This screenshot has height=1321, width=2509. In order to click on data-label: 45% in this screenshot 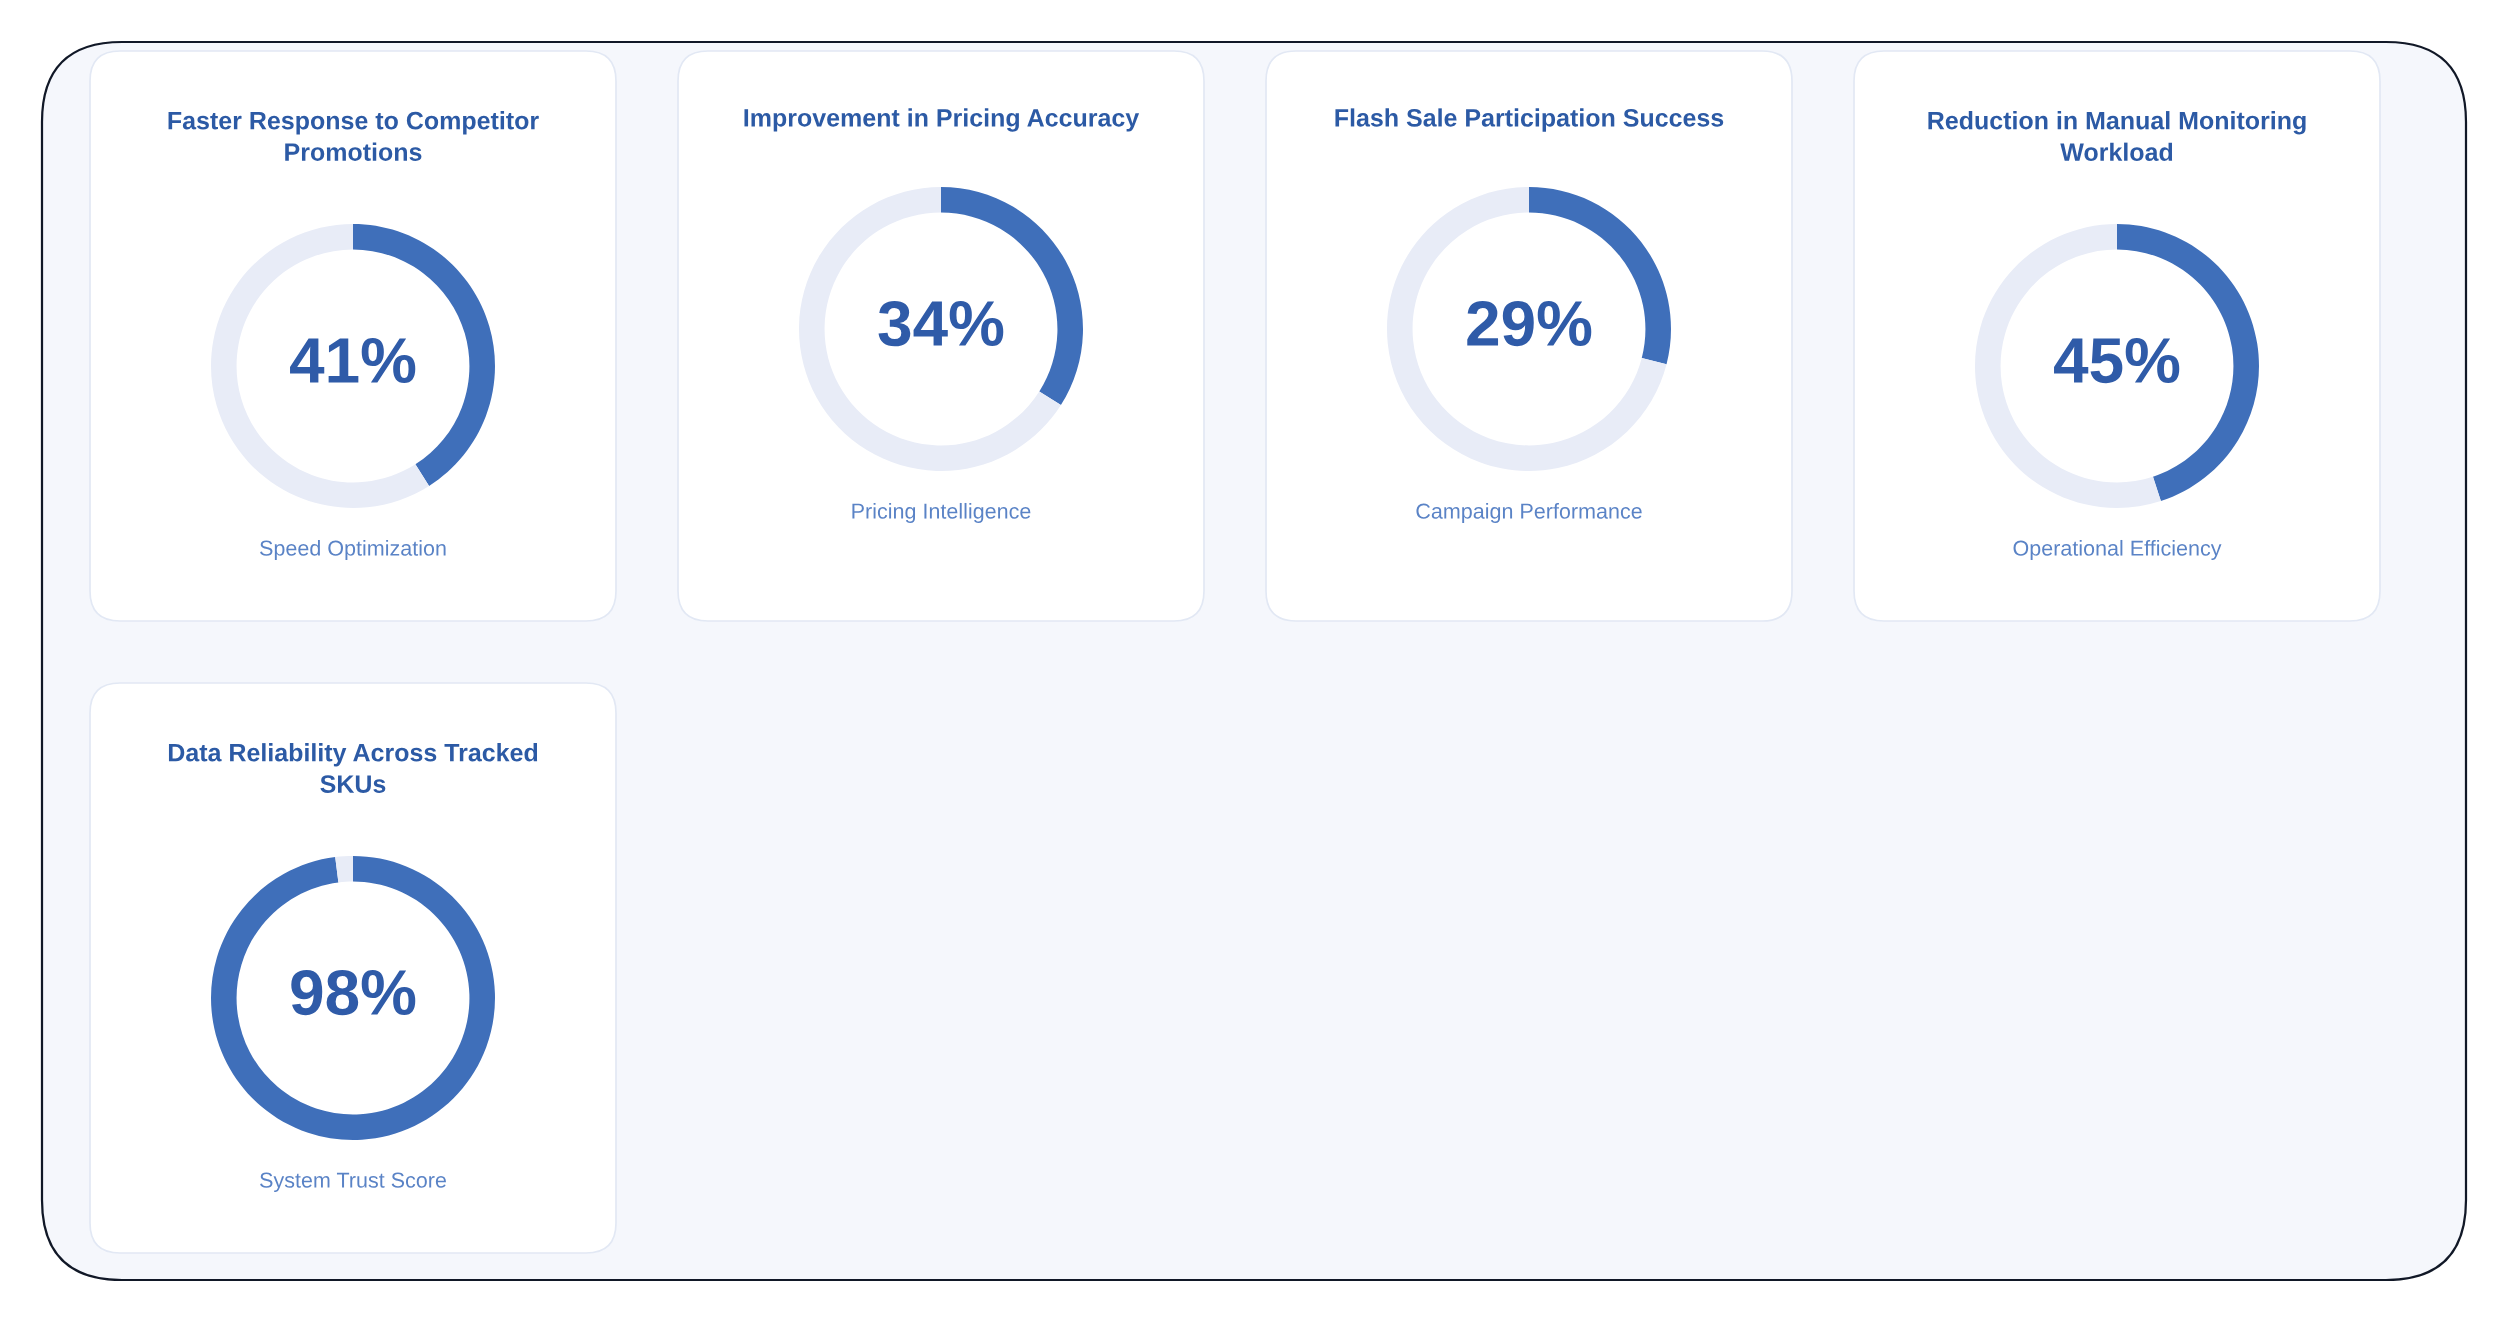, I will do `click(2117, 361)`.